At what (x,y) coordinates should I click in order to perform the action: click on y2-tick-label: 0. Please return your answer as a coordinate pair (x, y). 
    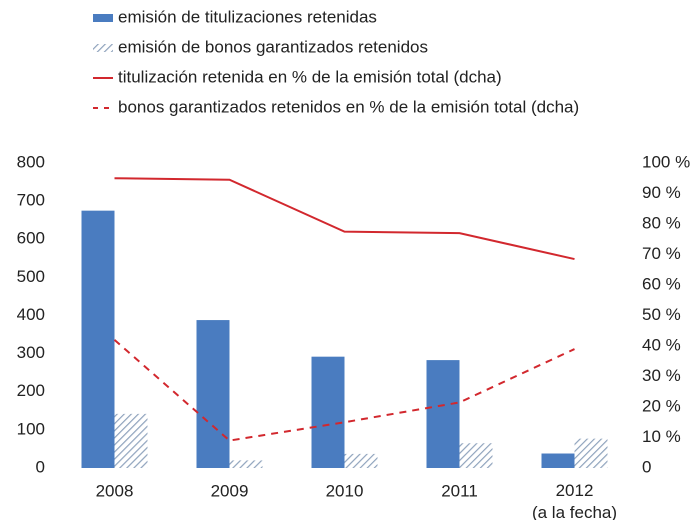
    Looking at the image, I should click on (646, 466).